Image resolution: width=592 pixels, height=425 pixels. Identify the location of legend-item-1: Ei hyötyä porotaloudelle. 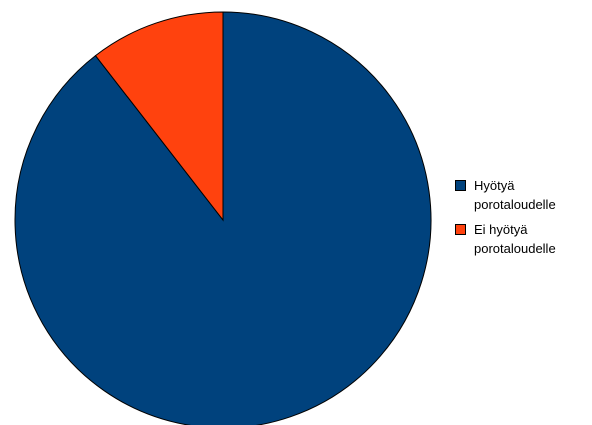
(505, 239).